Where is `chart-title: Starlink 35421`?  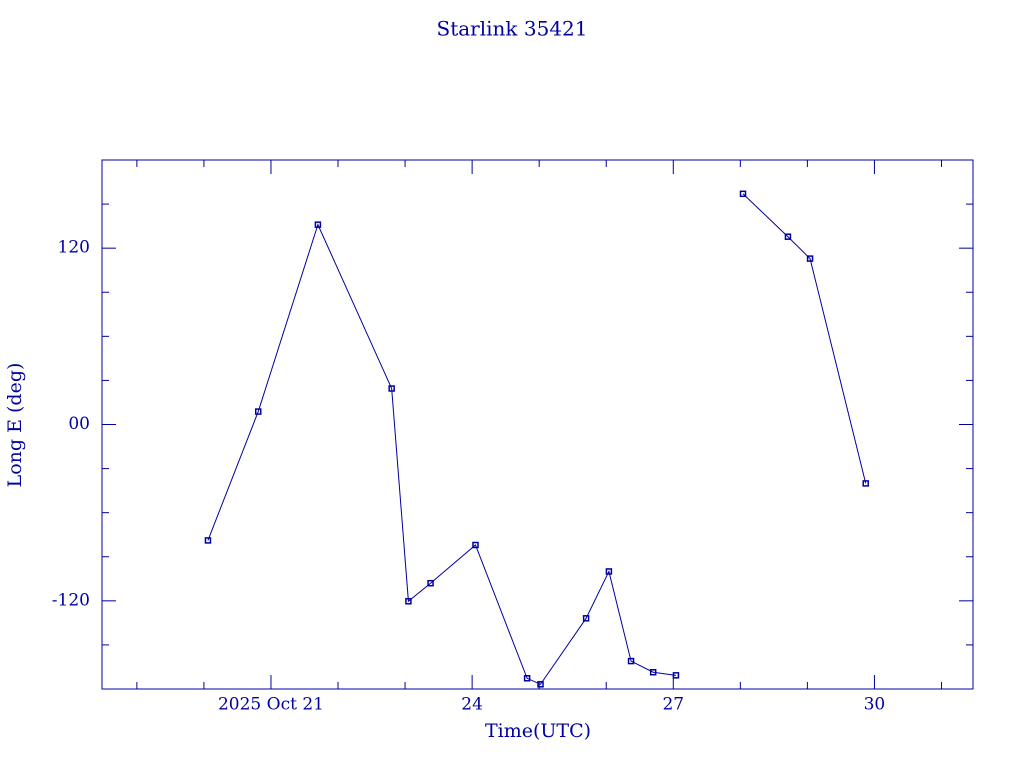 chart-title: Starlink 35421 is located at coordinates (512, 29).